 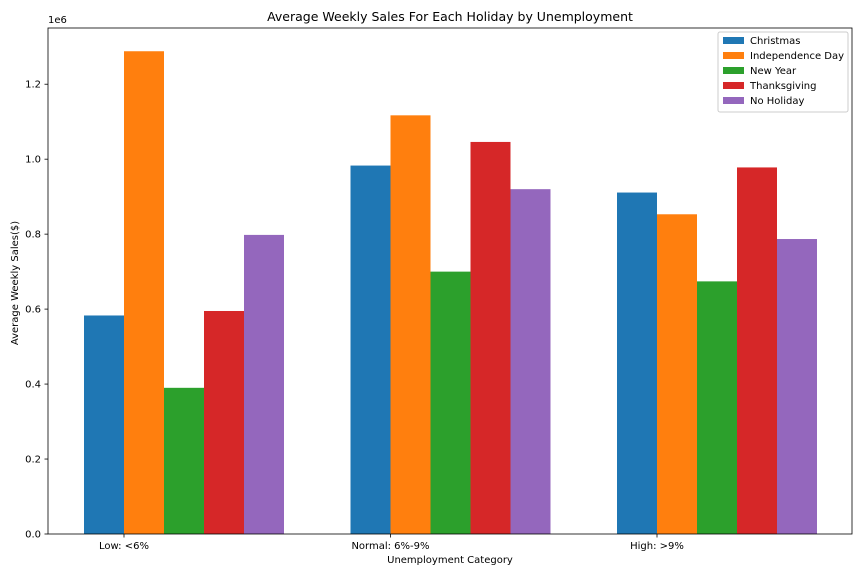 What do you see at coordinates (775, 41) in the screenshot?
I see `legend-label: Christmas` at bounding box center [775, 41].